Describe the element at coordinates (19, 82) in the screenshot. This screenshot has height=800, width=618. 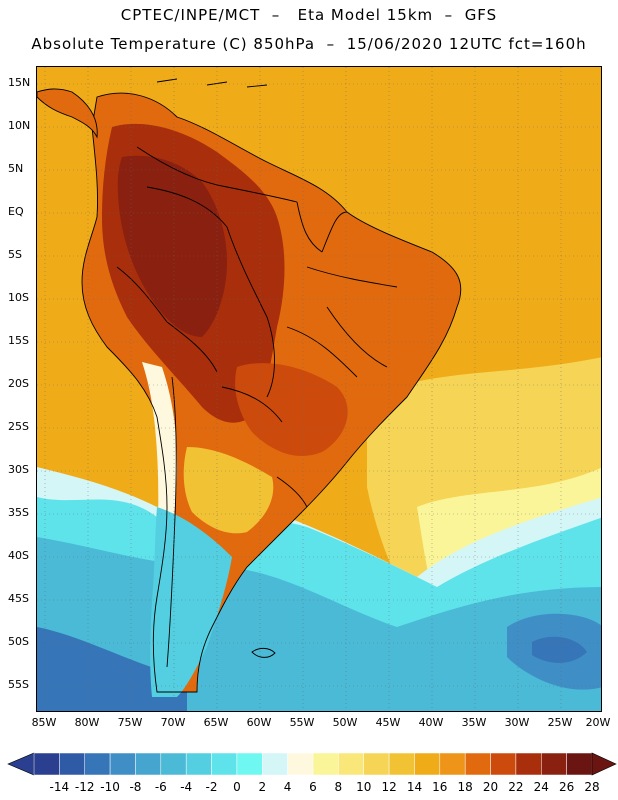
I see `lat-label: 15N` at that location.